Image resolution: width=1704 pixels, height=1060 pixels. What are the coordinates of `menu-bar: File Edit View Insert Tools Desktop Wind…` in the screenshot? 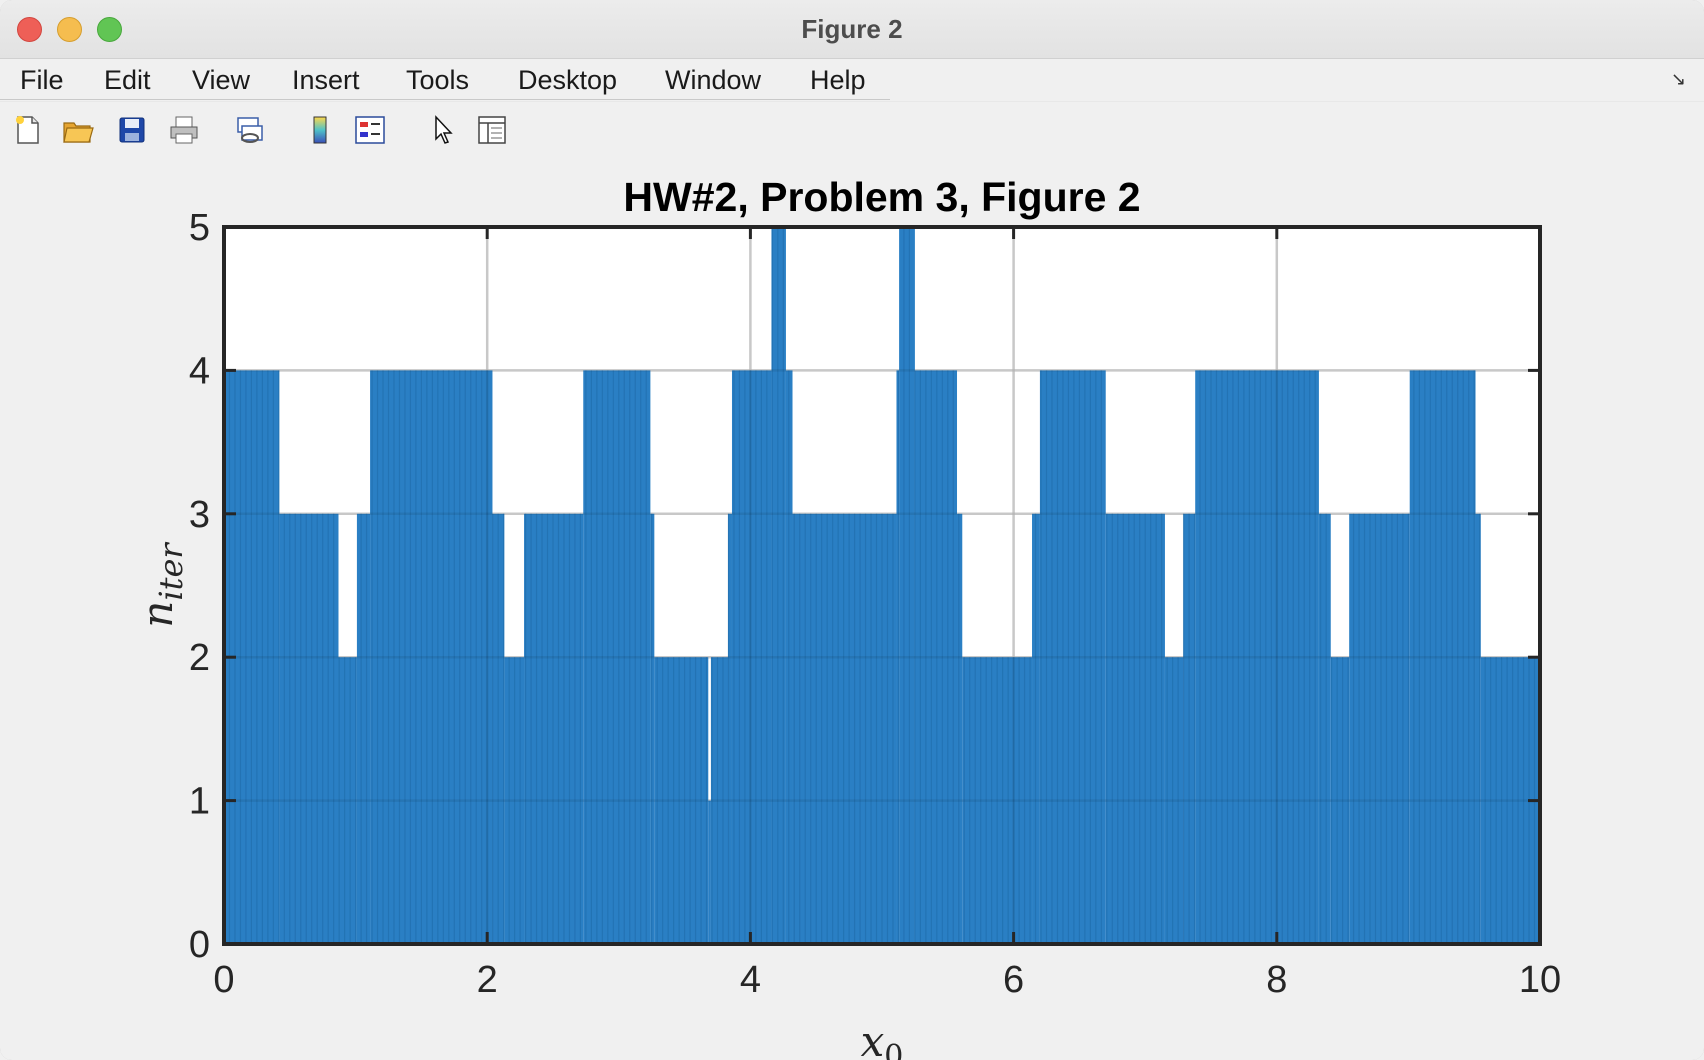 It's located at (852, 80).